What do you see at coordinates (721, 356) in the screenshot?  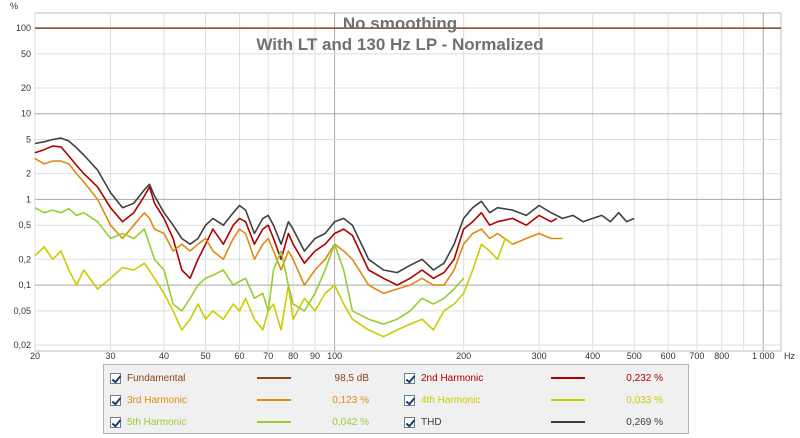 I see `x-tick-label: 800` at bounding box center [721, 356].